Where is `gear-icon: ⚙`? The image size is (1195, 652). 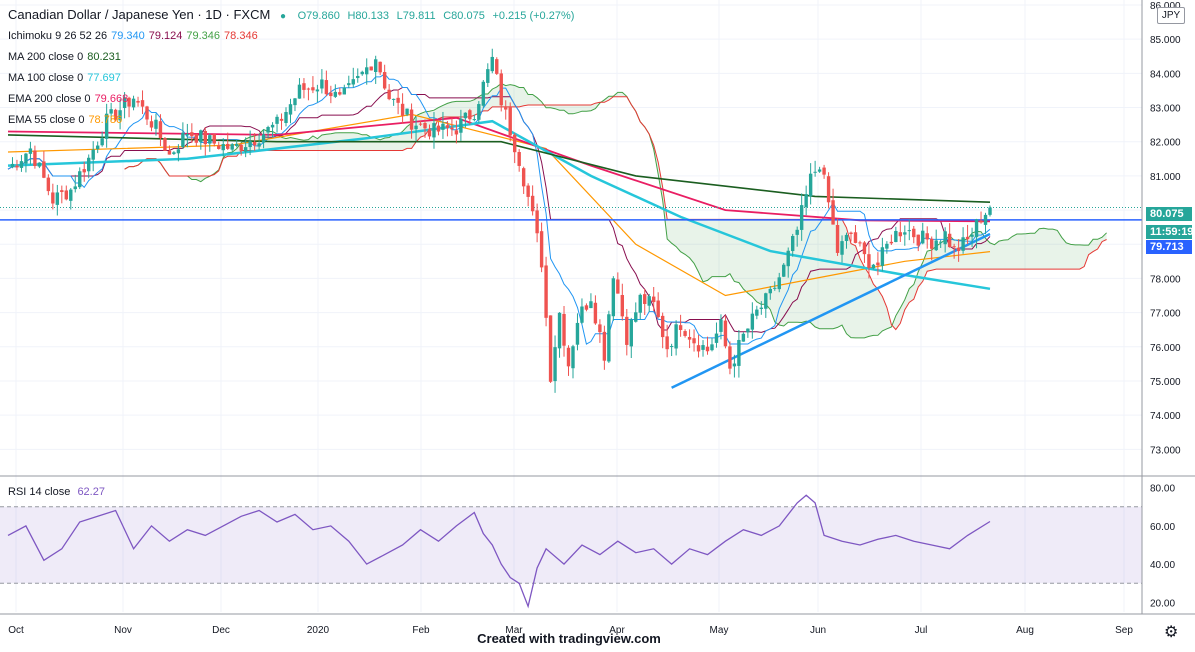 gear-icon: ⚙ is located at coordinates (1171, 632).